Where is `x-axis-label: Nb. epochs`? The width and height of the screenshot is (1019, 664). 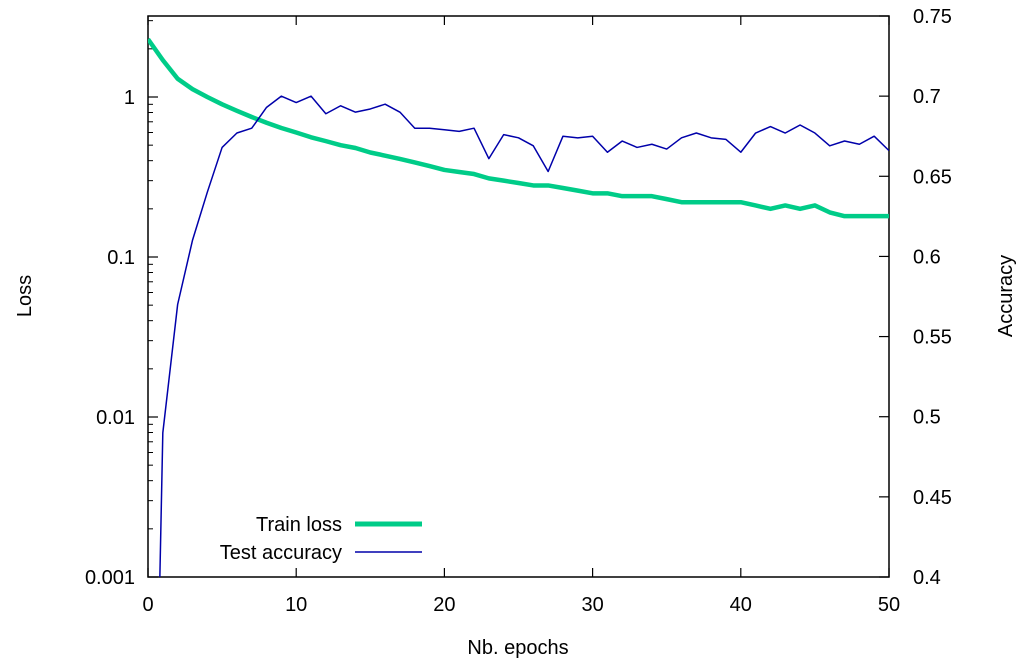 x-axis-label: Nb. epochs is located at coordinates (517, 648).